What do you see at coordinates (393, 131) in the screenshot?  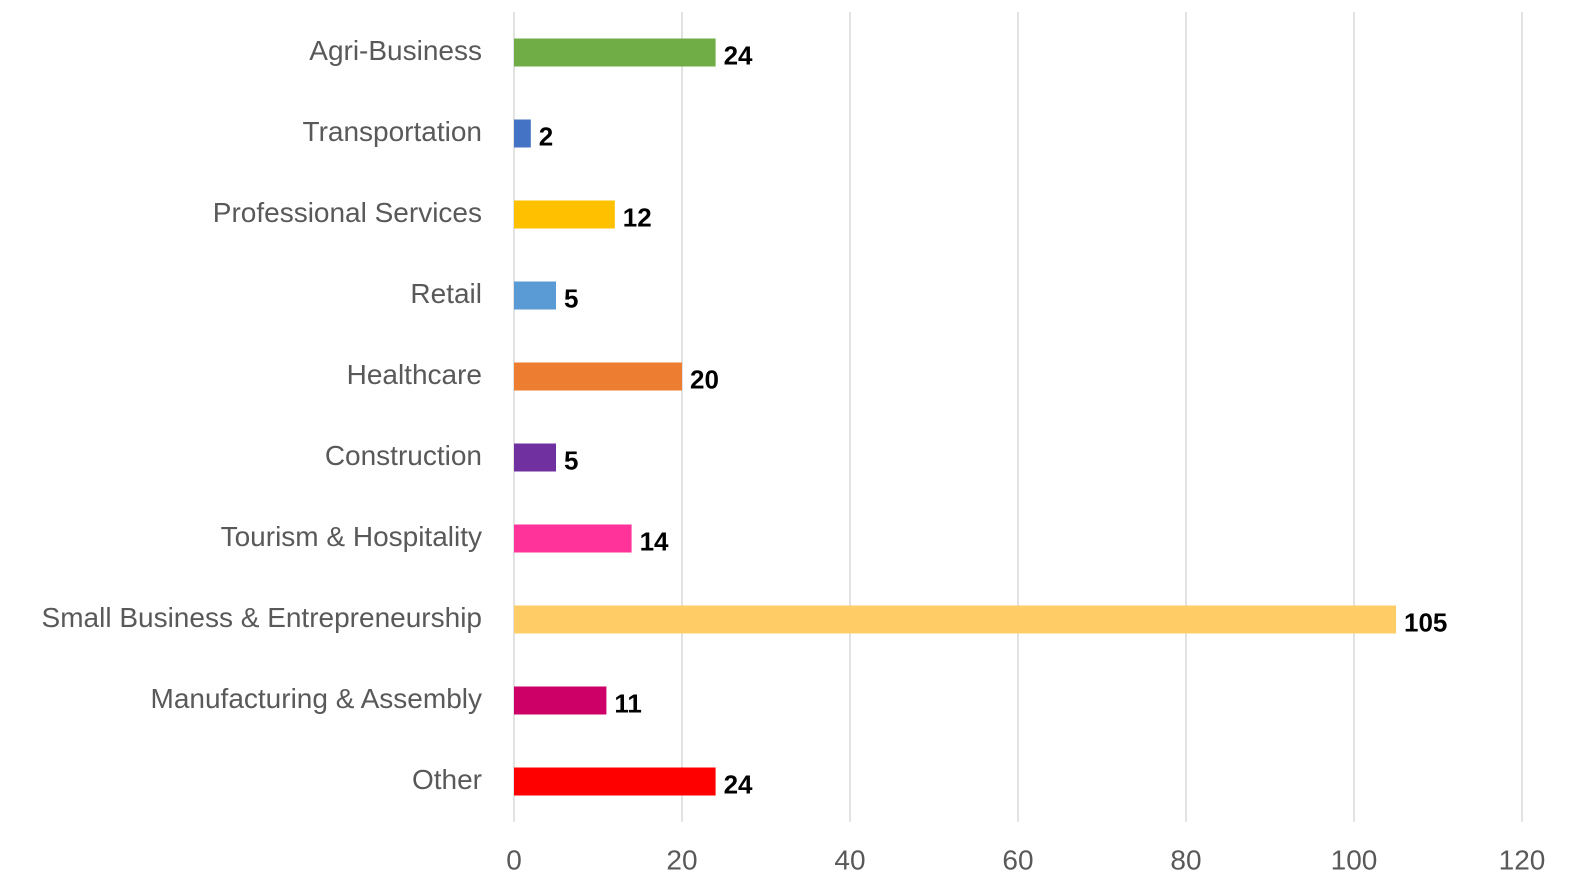 I see `y-tick-label: Transportation` at bounding box center [393, 131].